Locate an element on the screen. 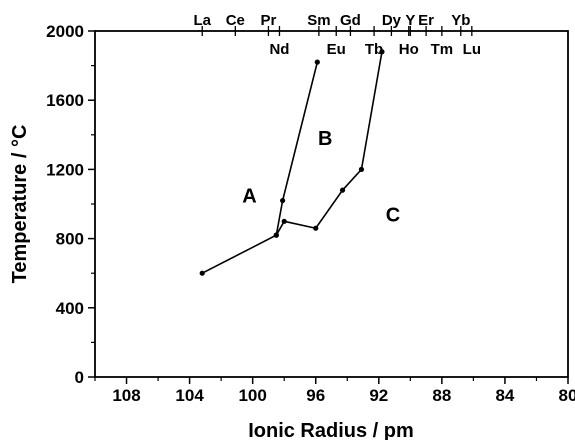 The height and width of the screenshot is (440, 575). y-tick-label: 1200 is located at coordinates (65, 169).